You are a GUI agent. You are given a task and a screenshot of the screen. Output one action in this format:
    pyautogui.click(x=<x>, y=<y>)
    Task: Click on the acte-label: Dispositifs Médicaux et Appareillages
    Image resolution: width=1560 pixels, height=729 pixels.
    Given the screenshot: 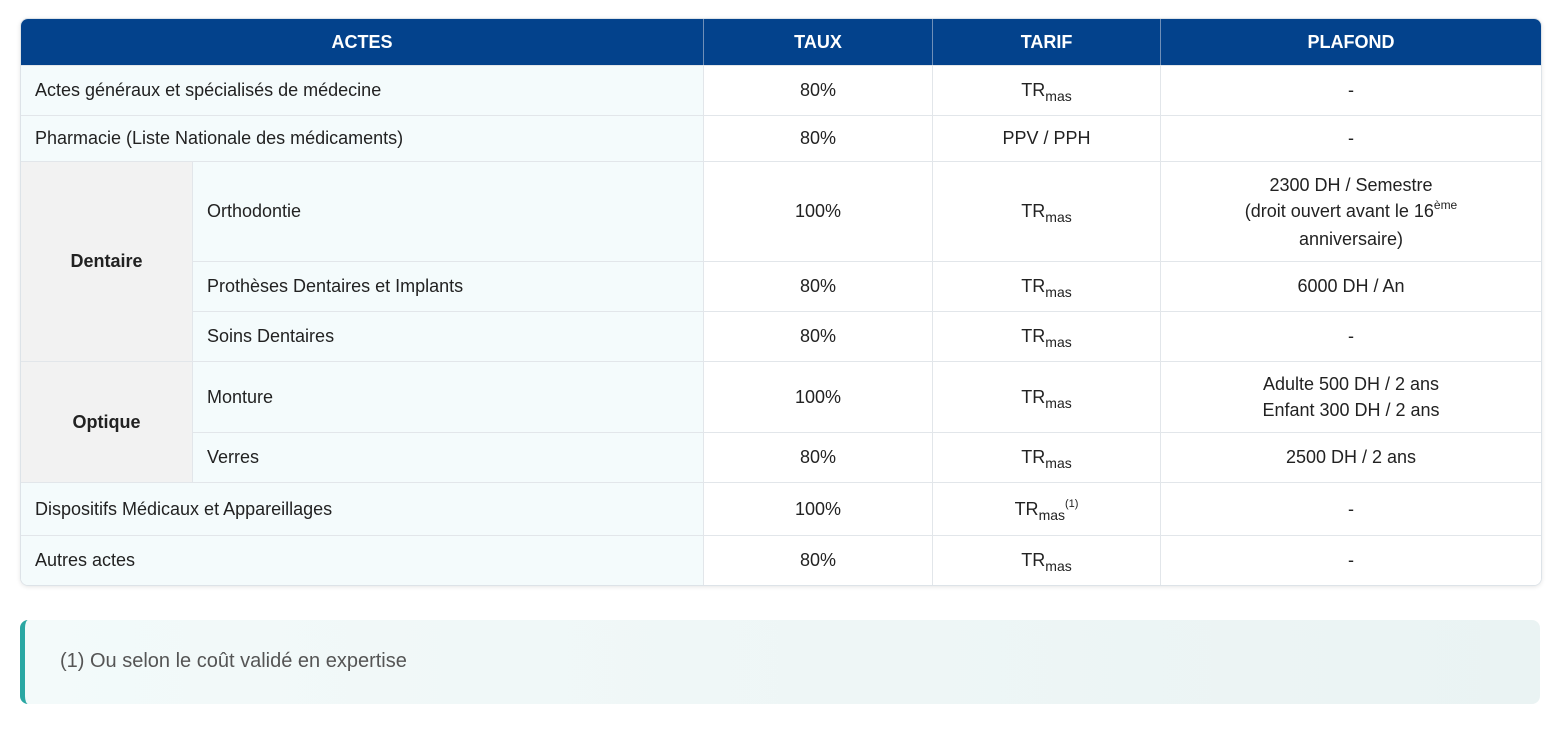 What is the action you would take?
    pyautogui.click(x=363, y=508)
    